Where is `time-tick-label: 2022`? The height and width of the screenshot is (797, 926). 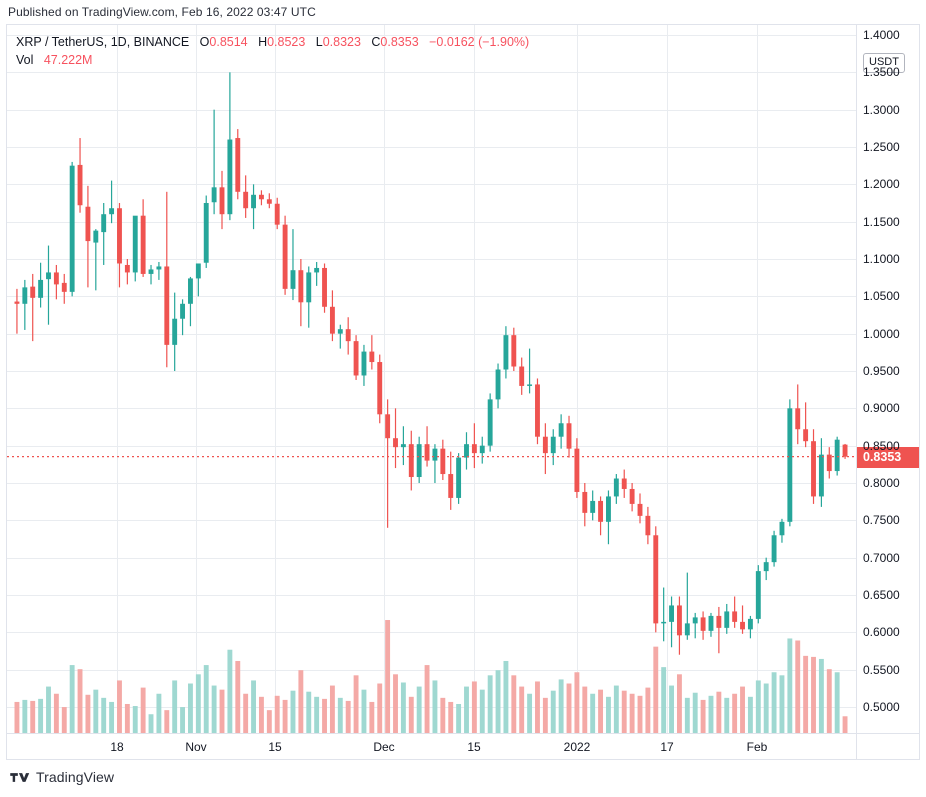
time-tick-label: 2022 is located at coordinates (577, 747).